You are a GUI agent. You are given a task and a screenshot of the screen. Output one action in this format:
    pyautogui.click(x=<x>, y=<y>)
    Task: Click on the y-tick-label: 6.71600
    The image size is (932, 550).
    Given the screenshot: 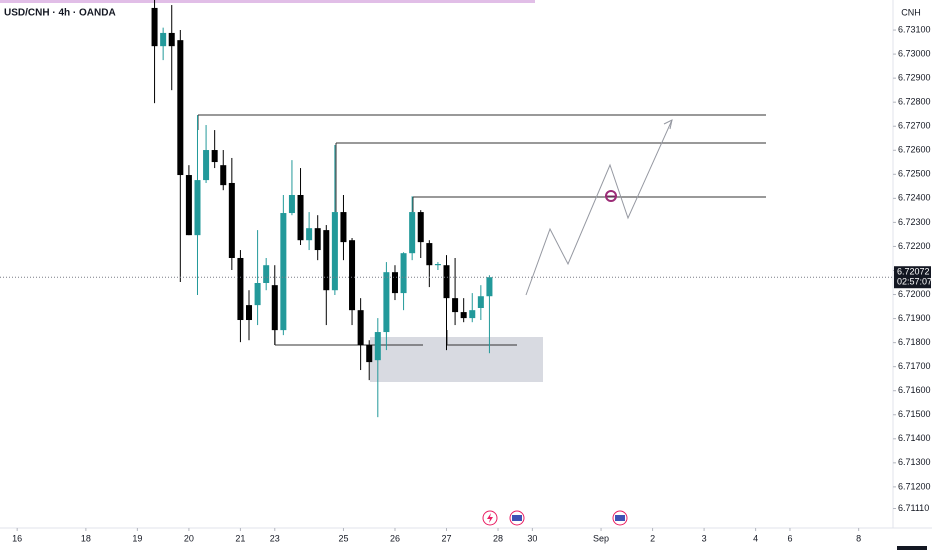 What is the action you would take?
    pyautogui.click(x=914, y=390)
    